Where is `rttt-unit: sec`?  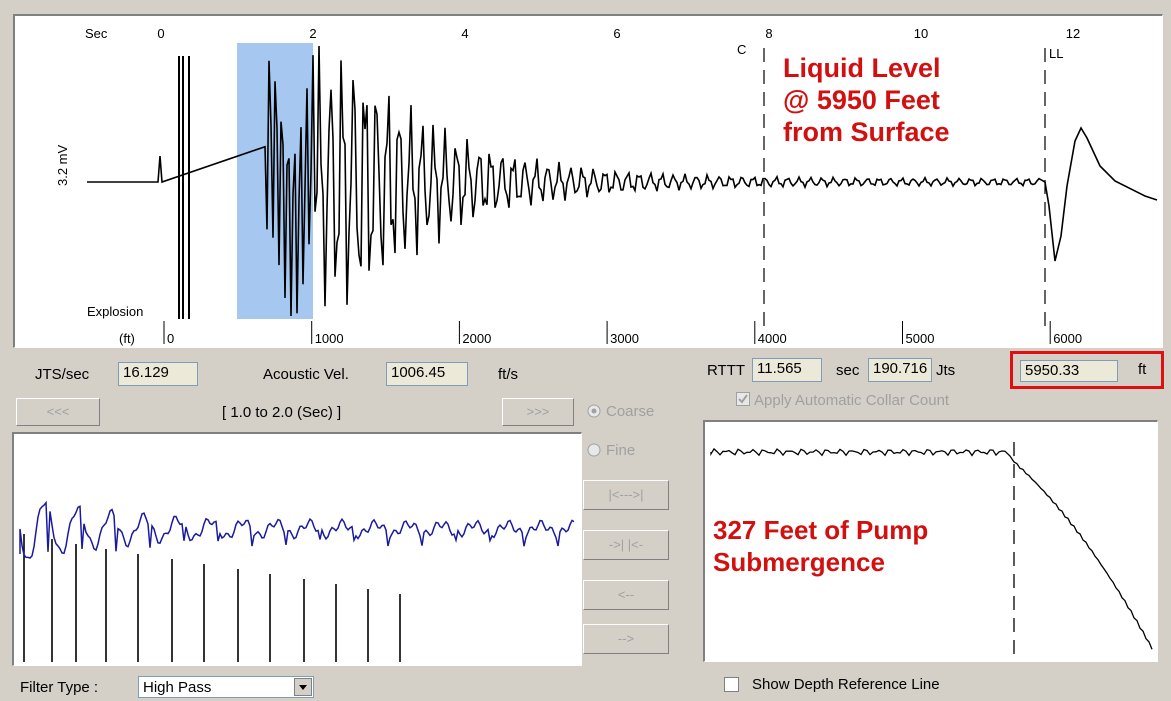
rttt-unit: sec is located at coordinates (848, 370).